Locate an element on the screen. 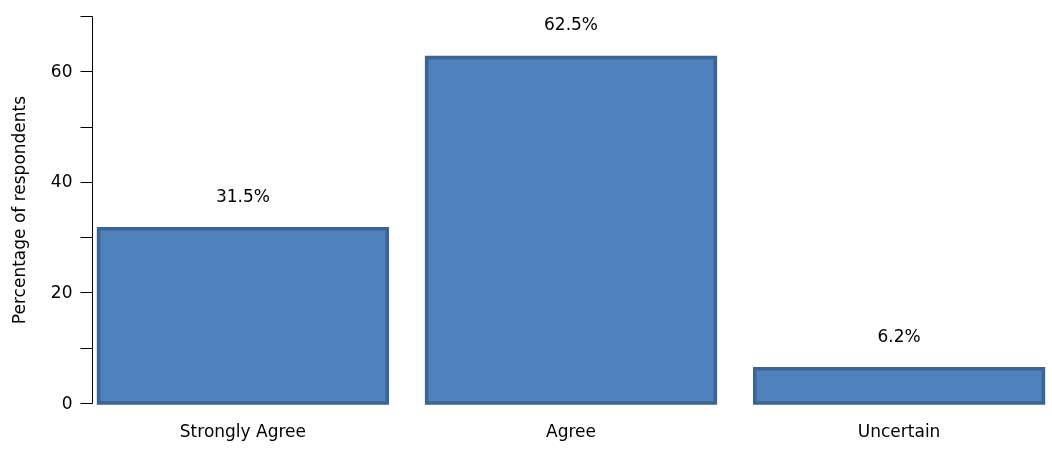 Image resolution: width=1052 pixels, height=449 pixels. y-tick-label: 0 is located at coordinates (67, 402).